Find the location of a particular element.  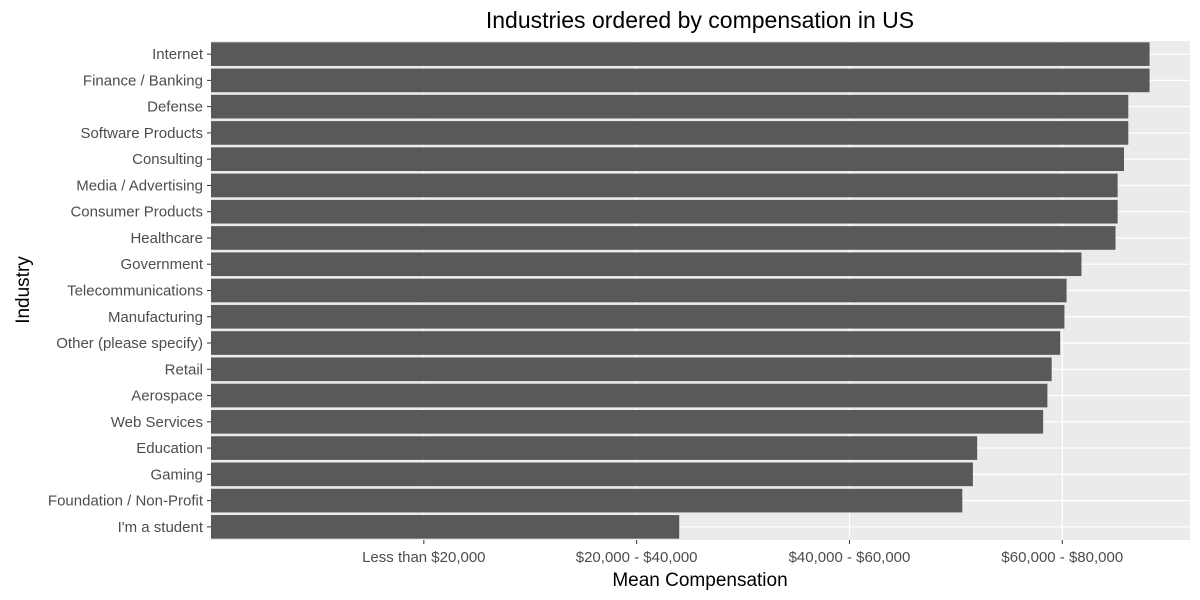

x-tick-label: $40,000 - $60,000 is located at coordinates (850, 557).